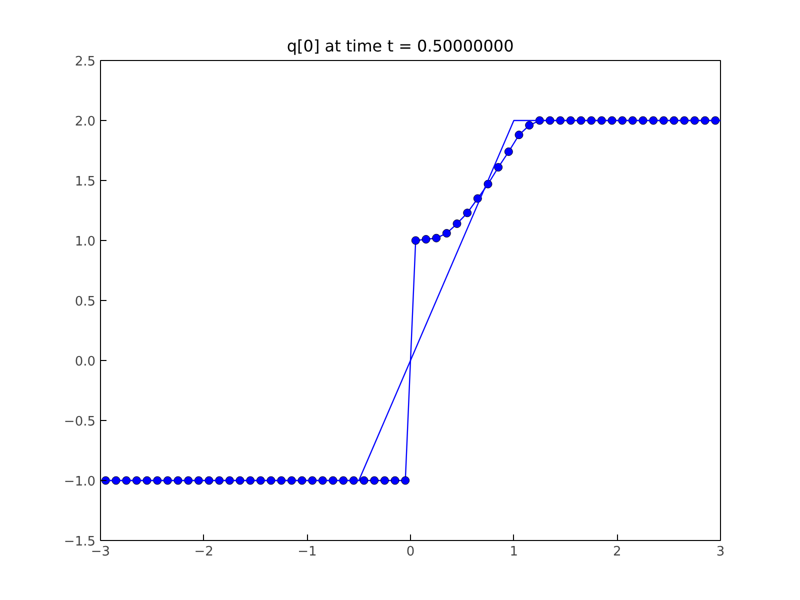 This screenshot has height=600, width=800. What do you see at coordinates (85, 242) in the screenshot?
I see `y-tick-label: 1.0` at bounding box center [85, 242].